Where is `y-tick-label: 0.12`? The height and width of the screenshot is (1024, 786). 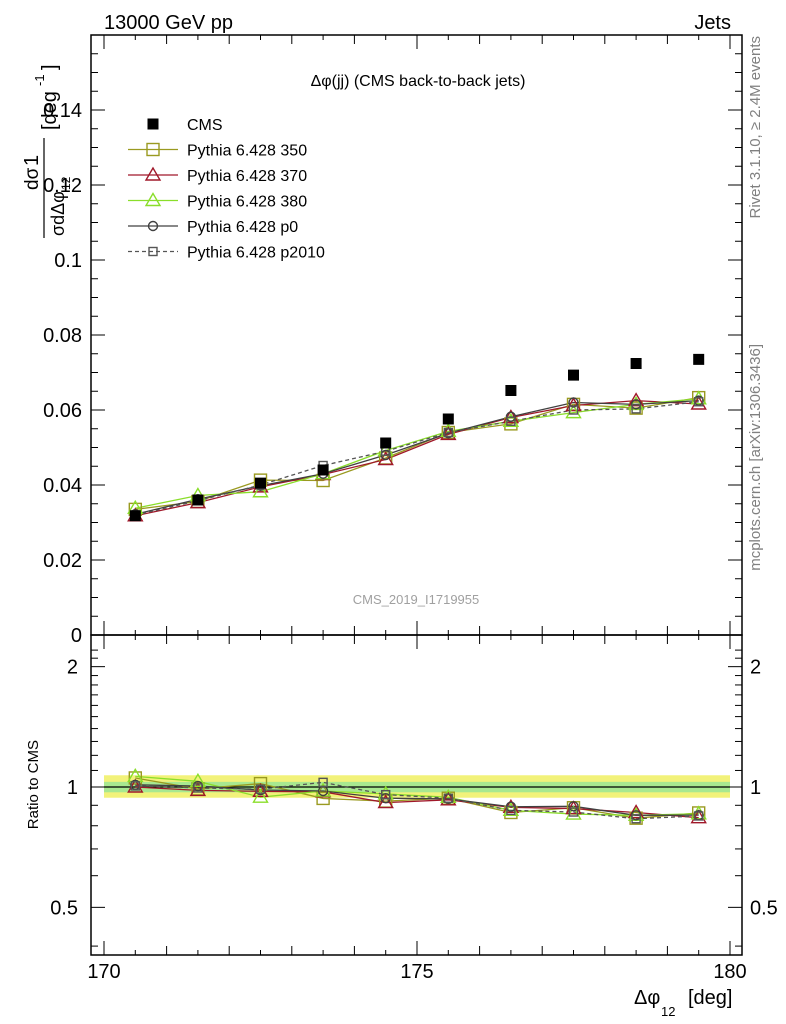 y-tick-label: 0.12 is located at coordinates (62, 186).